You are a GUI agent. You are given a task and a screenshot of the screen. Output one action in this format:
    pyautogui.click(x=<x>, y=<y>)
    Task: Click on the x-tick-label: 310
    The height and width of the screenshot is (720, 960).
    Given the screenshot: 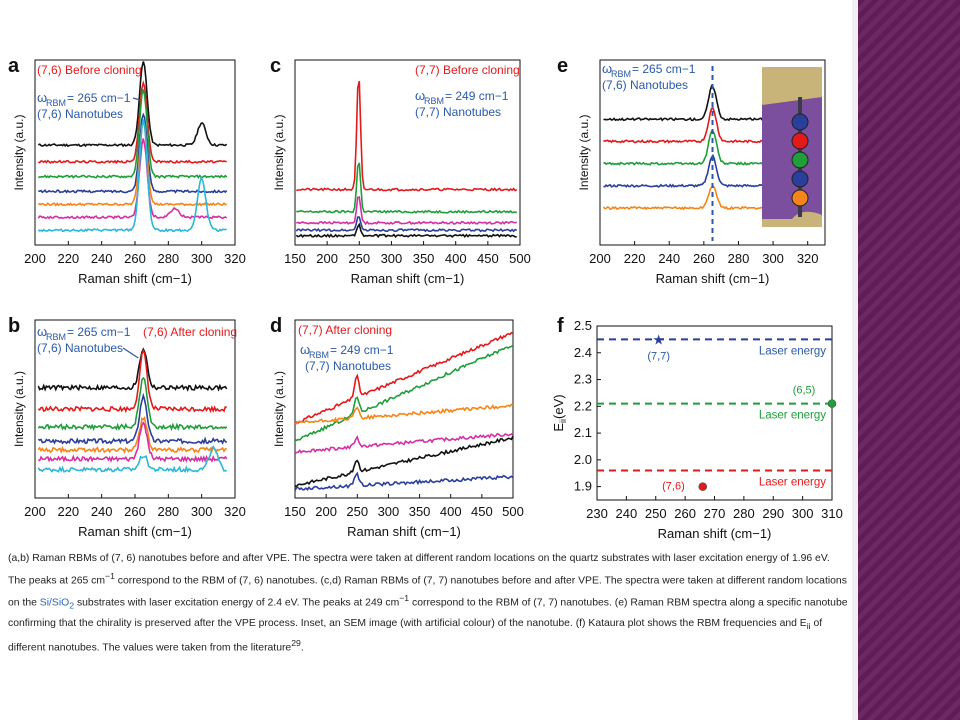 What is the action you would take?
    pyautogui.click(x=832, y=513)
    